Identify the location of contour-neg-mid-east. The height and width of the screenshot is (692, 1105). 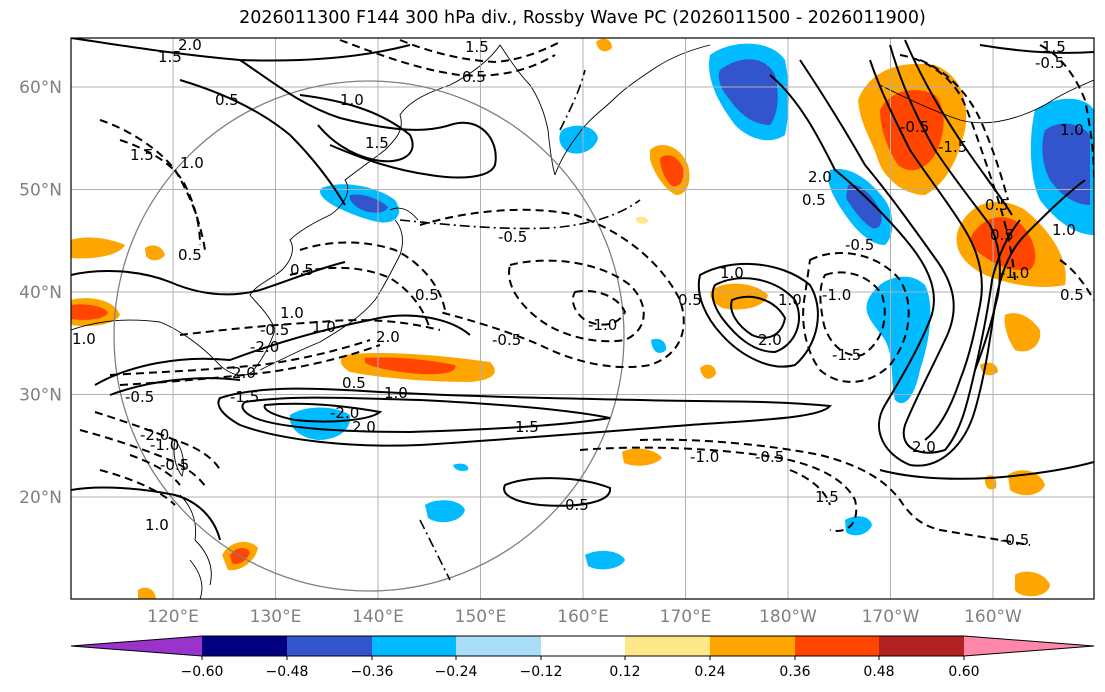
(856, 317).